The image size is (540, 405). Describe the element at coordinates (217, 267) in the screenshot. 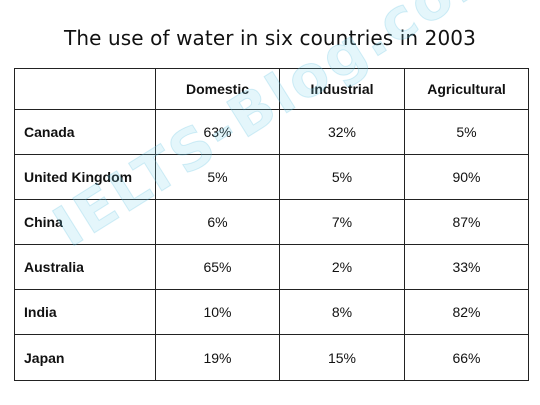

I see `table-cell: 65%` at that location.